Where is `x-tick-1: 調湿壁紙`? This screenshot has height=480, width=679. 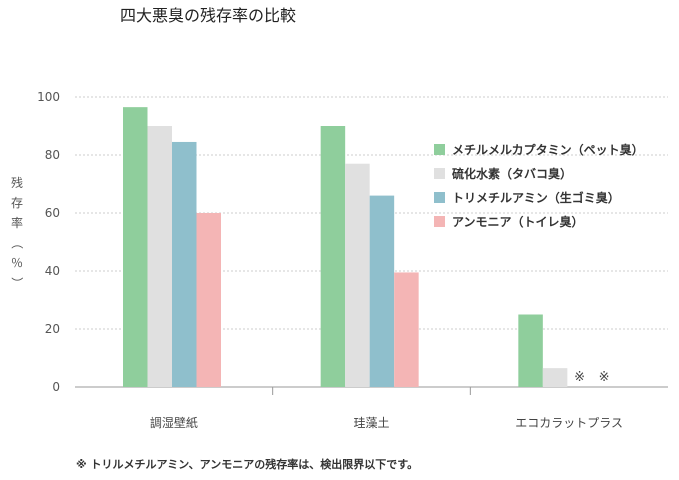 x-tick-1: 調湿壁紙 is located at coordinates (174, 422).